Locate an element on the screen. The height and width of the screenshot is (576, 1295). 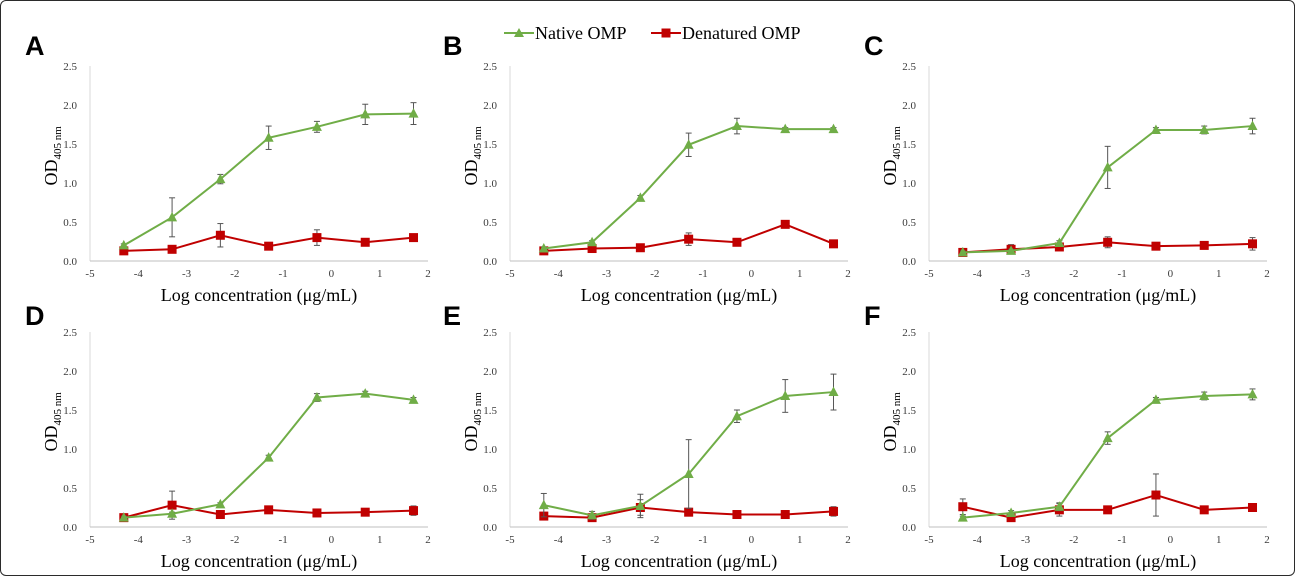
panel-letter: C is located at coordinates (874, 46).